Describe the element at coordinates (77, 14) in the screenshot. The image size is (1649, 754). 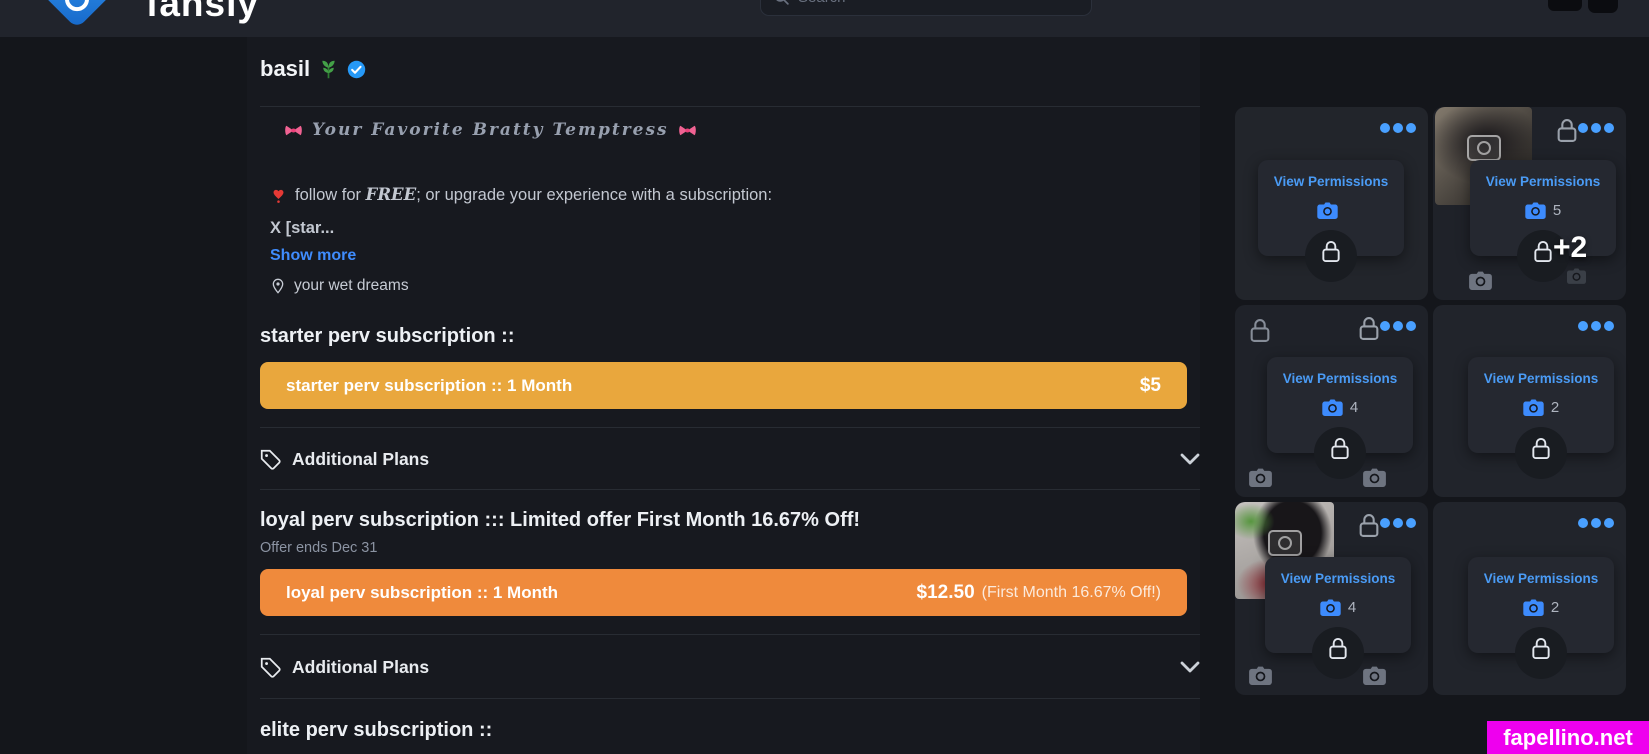
I see `fansly-logo-icon` at that location.